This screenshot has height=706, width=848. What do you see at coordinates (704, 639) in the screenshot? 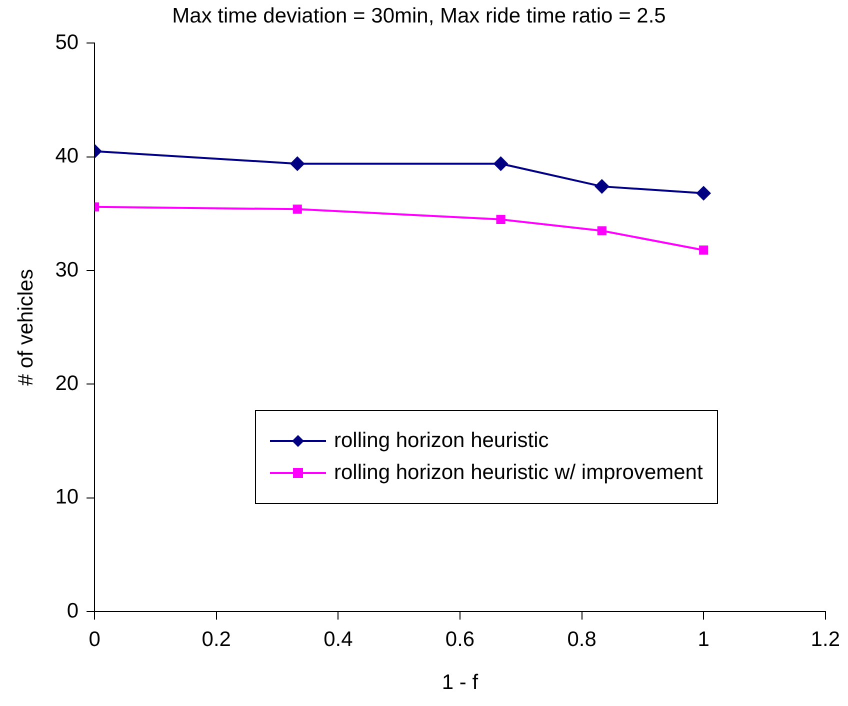
I see `x-tick-label: 1` at bounding box center [704, 639].